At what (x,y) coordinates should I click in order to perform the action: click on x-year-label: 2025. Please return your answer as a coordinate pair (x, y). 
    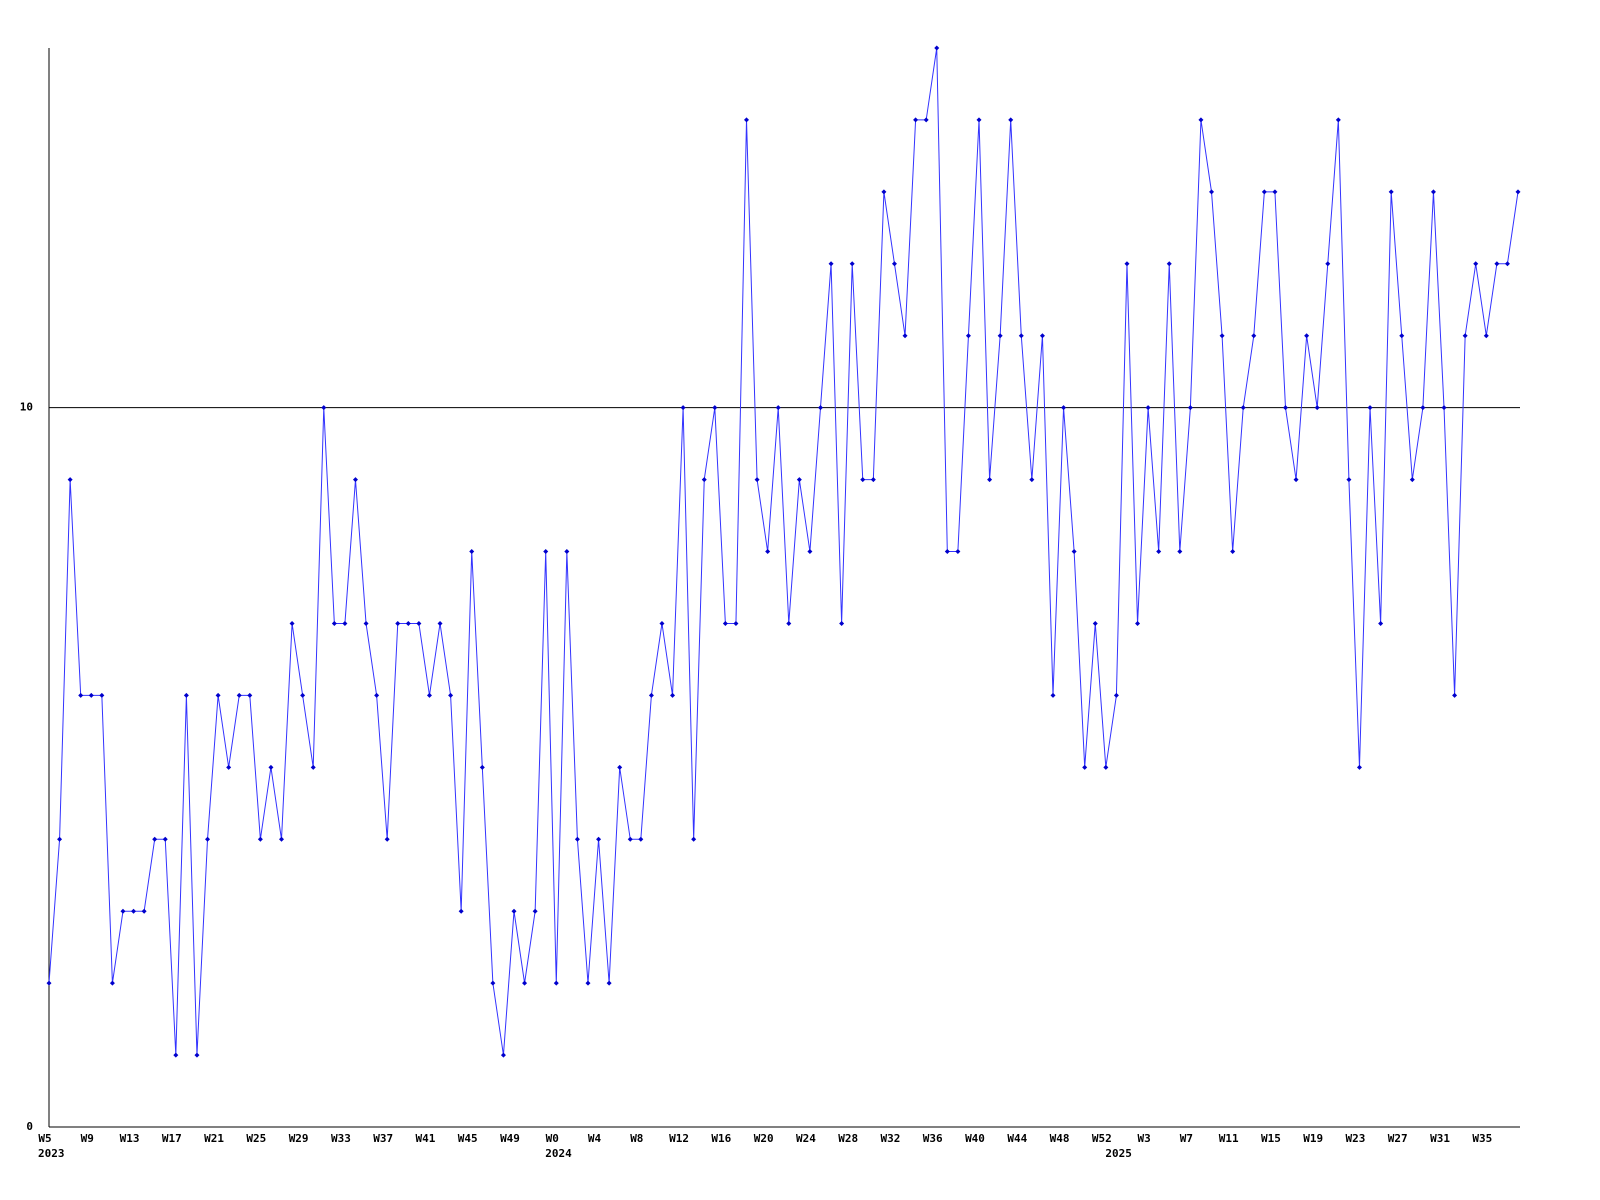
    Looking at the image, I should click on (1118, 1153).